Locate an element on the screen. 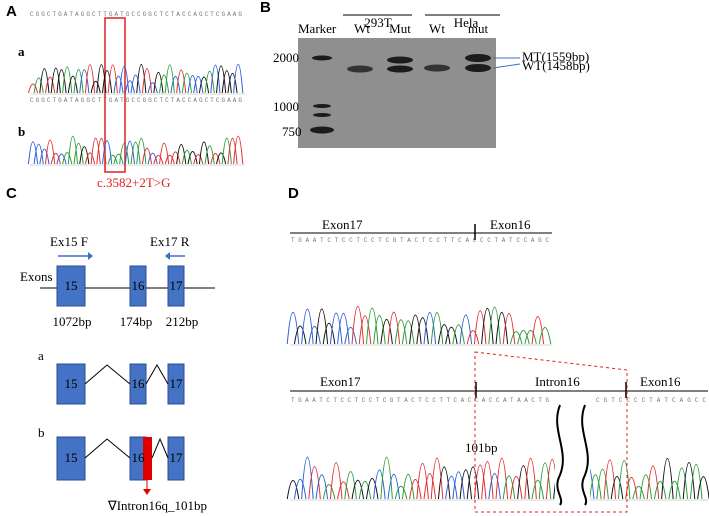  size-label: 1072bp is located at coordinates (72, 321).